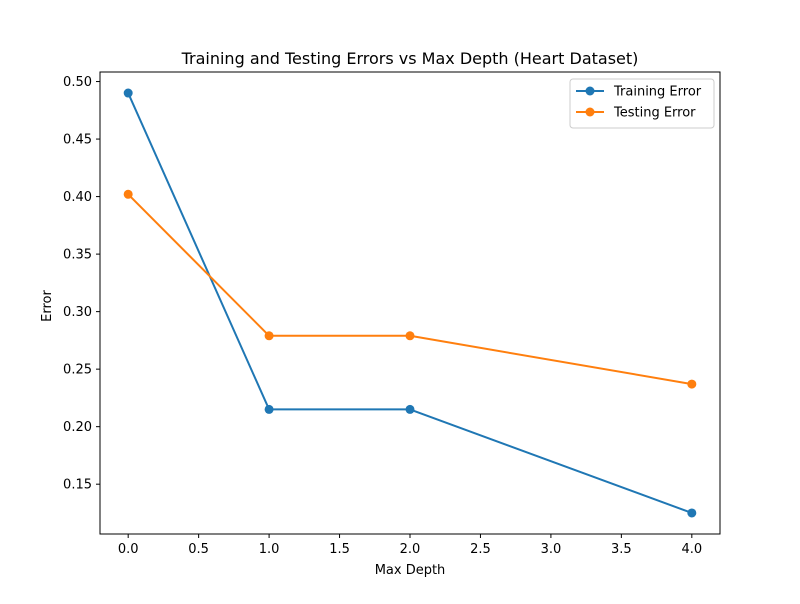 Image resolution: width=800 pixels, height=604 pixels. What do you see at coordinates (480, 549) in the screenshot?
I see `x-tick-label: 2.5` at bounding box center [480, 549].